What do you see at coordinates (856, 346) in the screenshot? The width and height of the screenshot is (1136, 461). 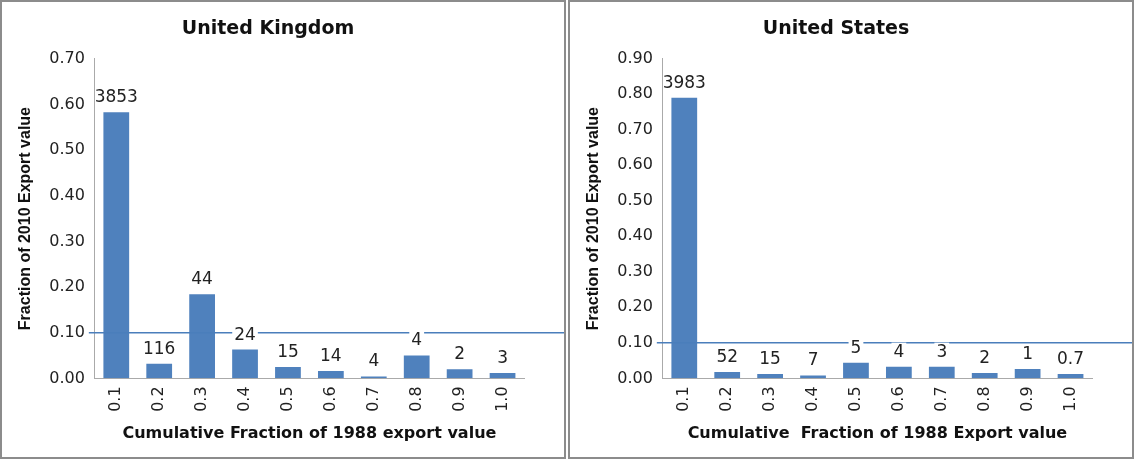 I see `annotation: 5` at bounding box center [856, 346].